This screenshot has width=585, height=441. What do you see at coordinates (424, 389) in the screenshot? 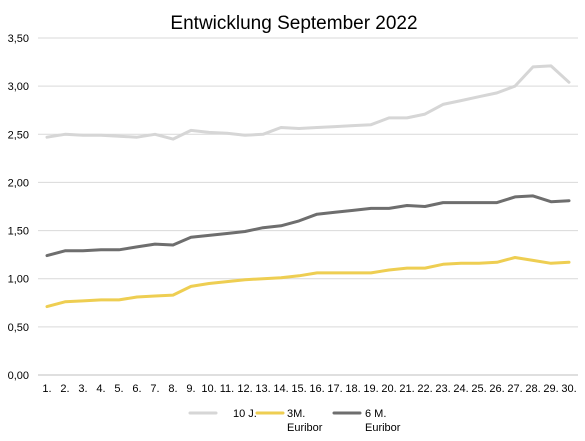
I see `x-tick-label: 22.` at bounding box center [424, 389].